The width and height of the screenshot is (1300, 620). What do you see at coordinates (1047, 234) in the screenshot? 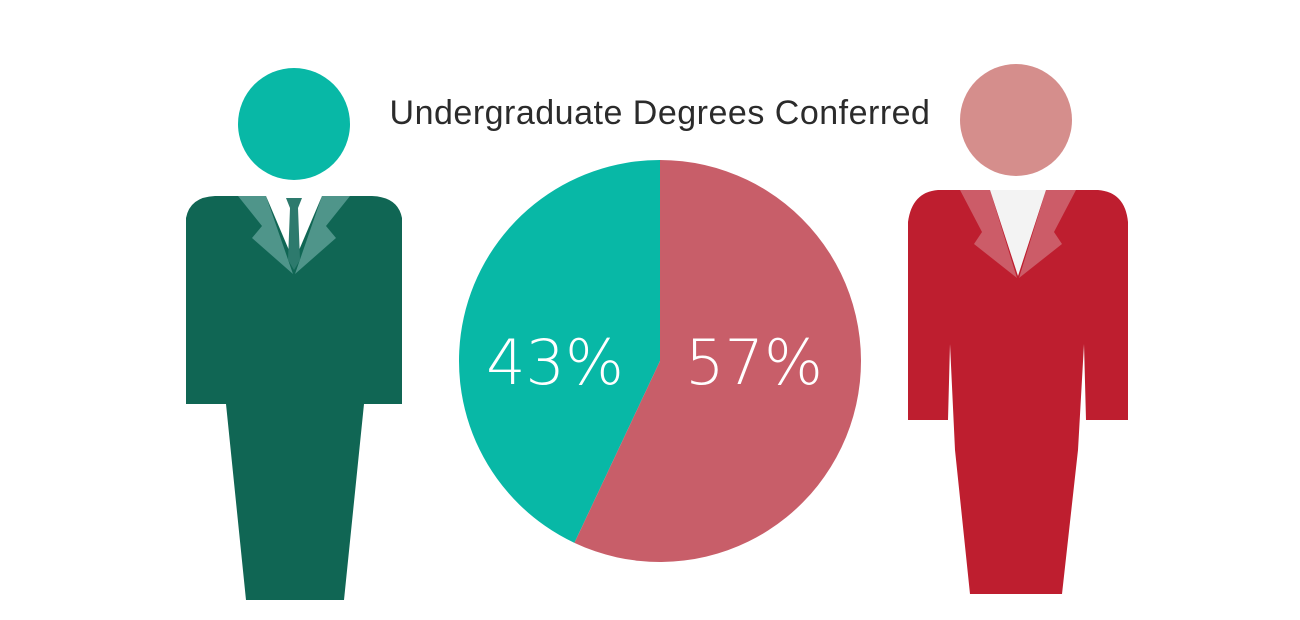
I see `female-lapel-right` at bounding box center [1047, 234].